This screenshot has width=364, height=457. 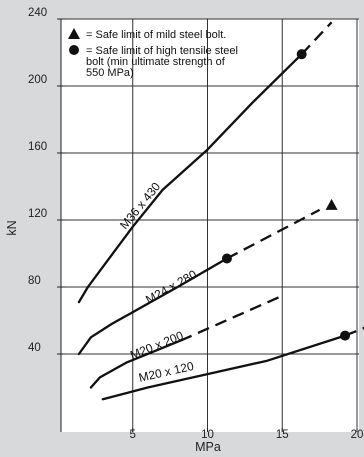 What do you see at coordinates (74, 33) in the screenshot?
I see `legend-triangle-icon` at bounding box center [74, 33].